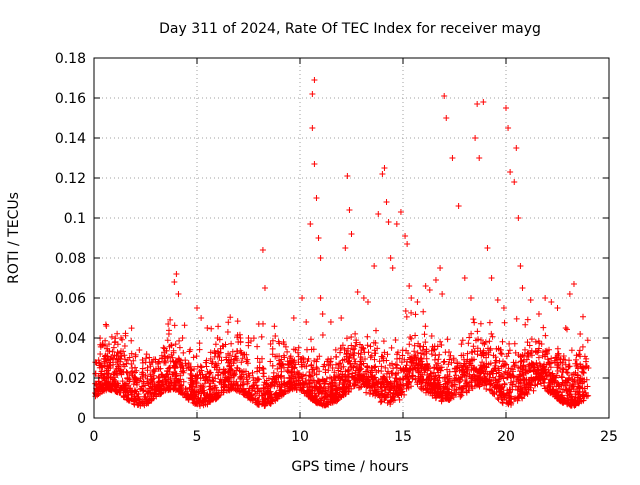 Image resolution: width=640 pixels, height=485 pixels. I want to click on y-tick-label: 0.16, so click(70, 99).